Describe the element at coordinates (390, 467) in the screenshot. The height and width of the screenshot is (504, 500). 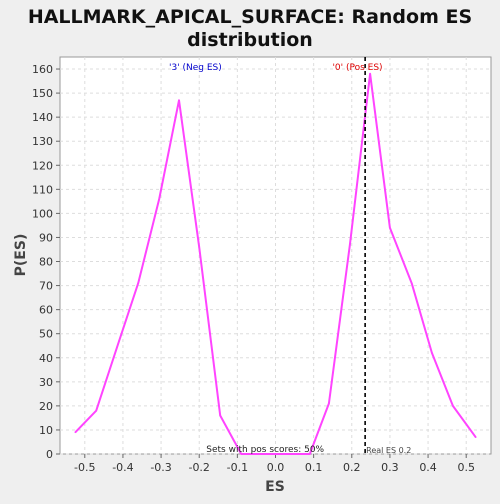
I see `x-tick-label: 0.3` at that location.